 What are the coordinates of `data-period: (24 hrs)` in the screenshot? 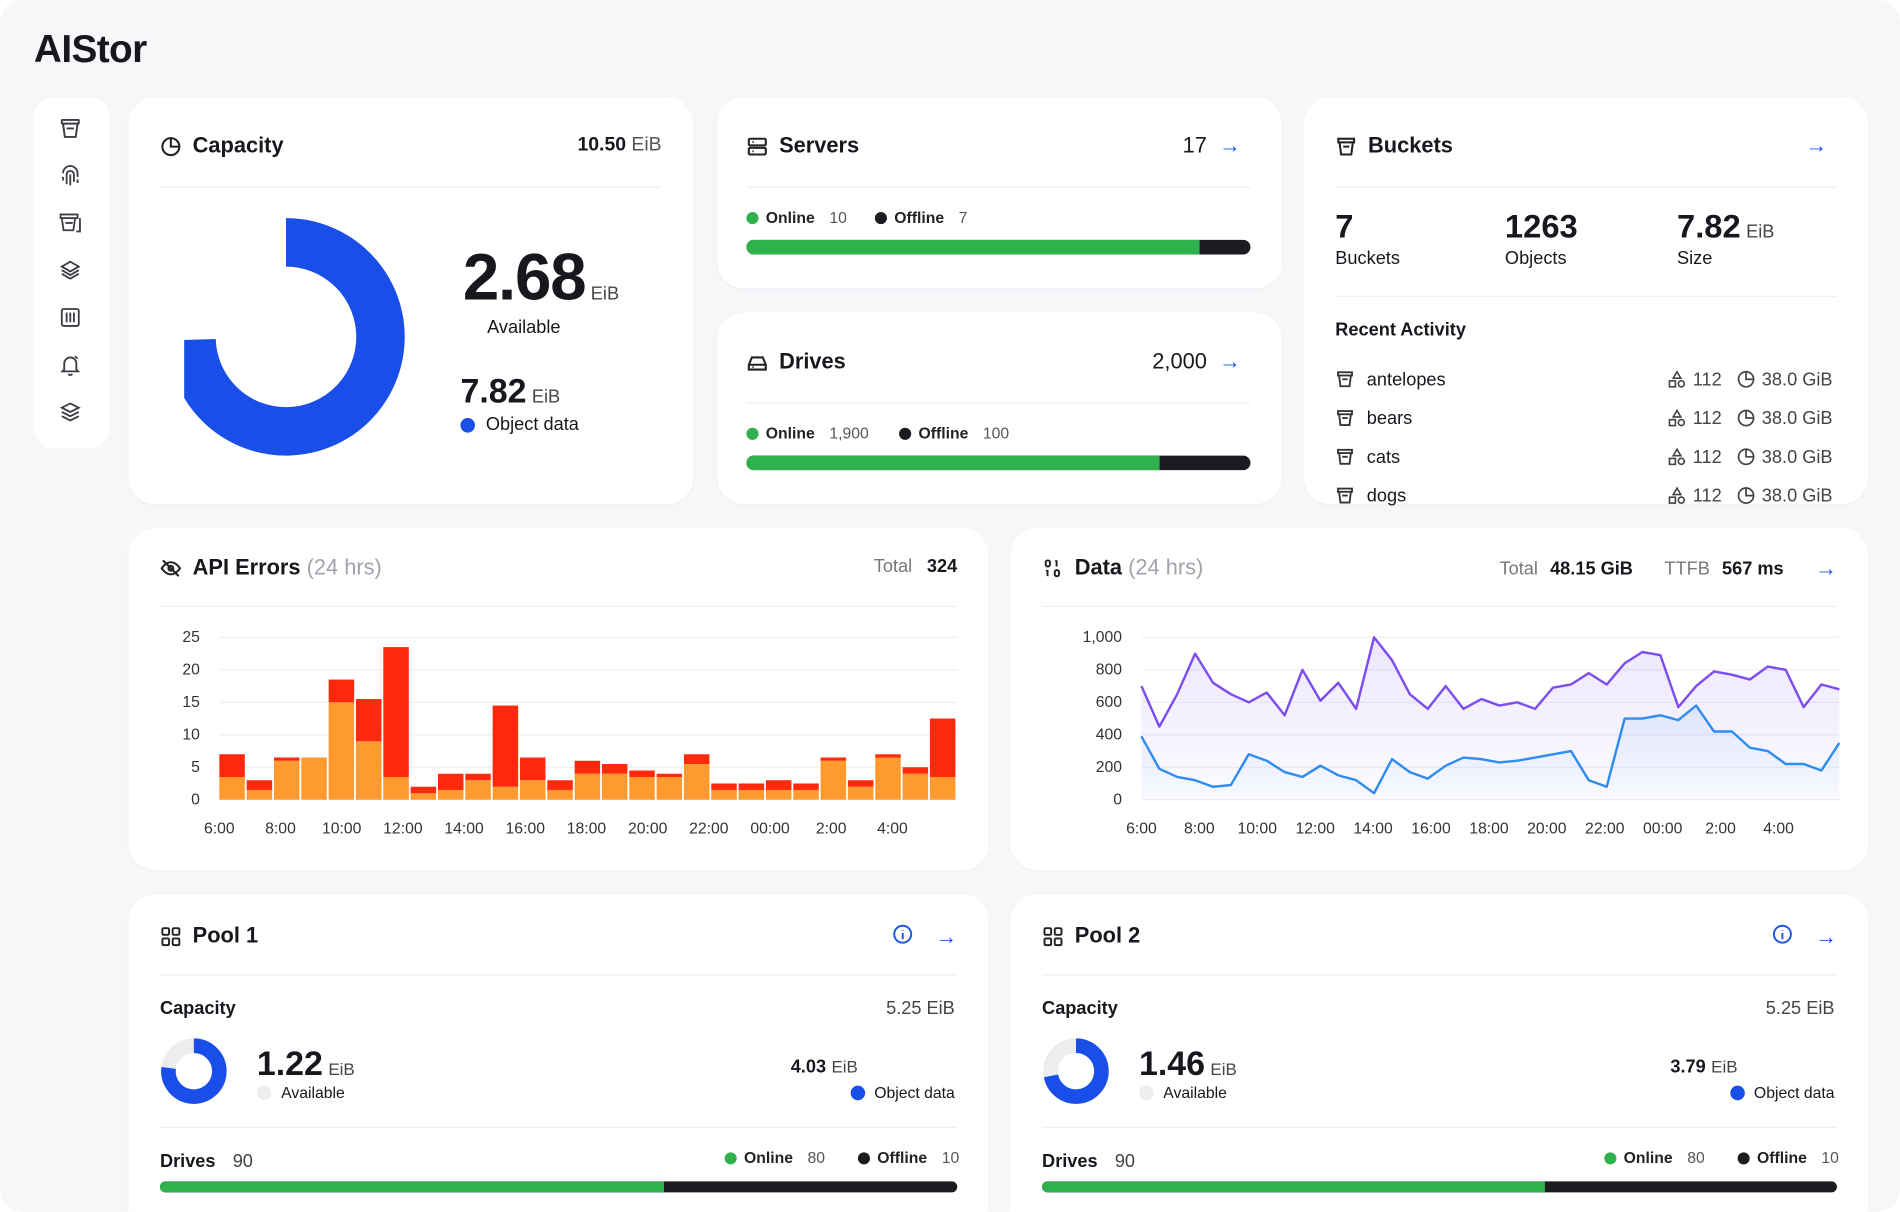 It's located at (1166, 567).